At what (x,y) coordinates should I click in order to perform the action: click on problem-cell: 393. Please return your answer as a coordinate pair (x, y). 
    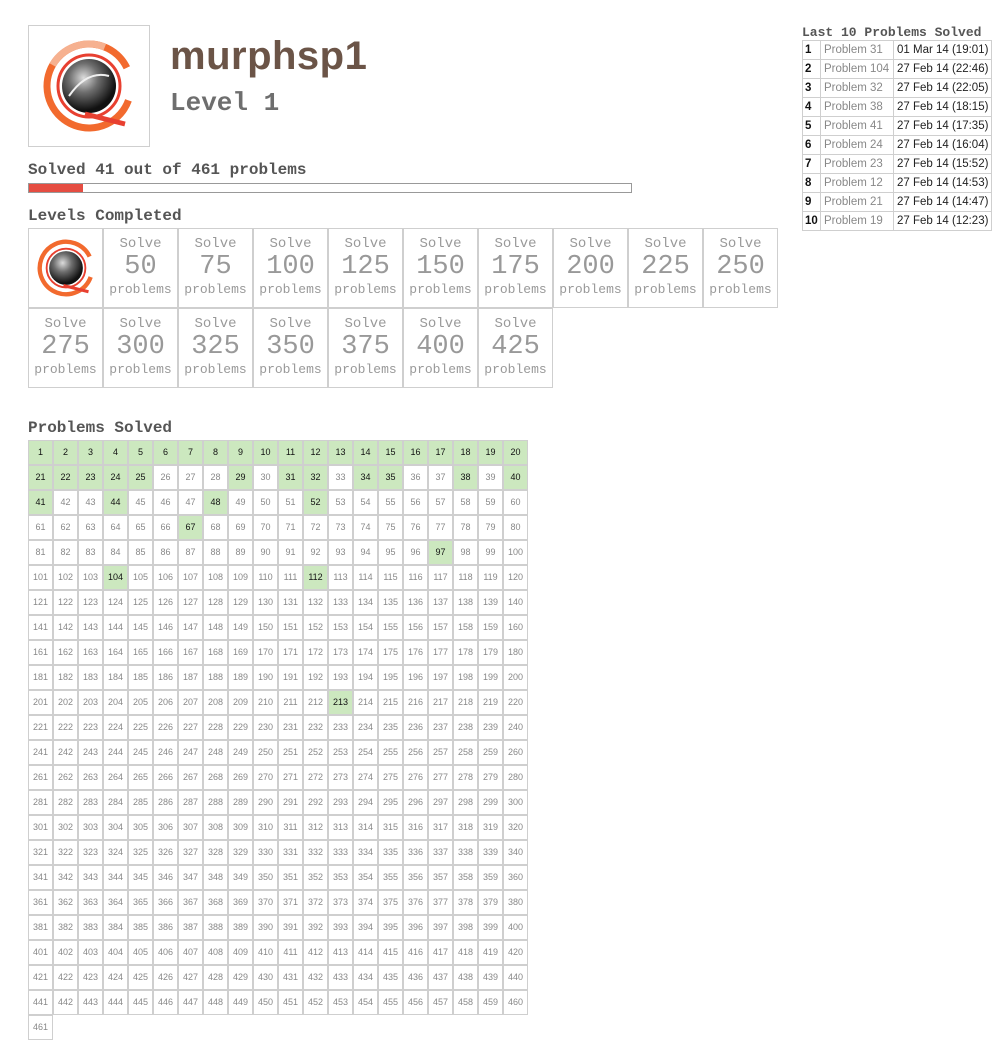
    Looking at the image, I should click on (340, 927).